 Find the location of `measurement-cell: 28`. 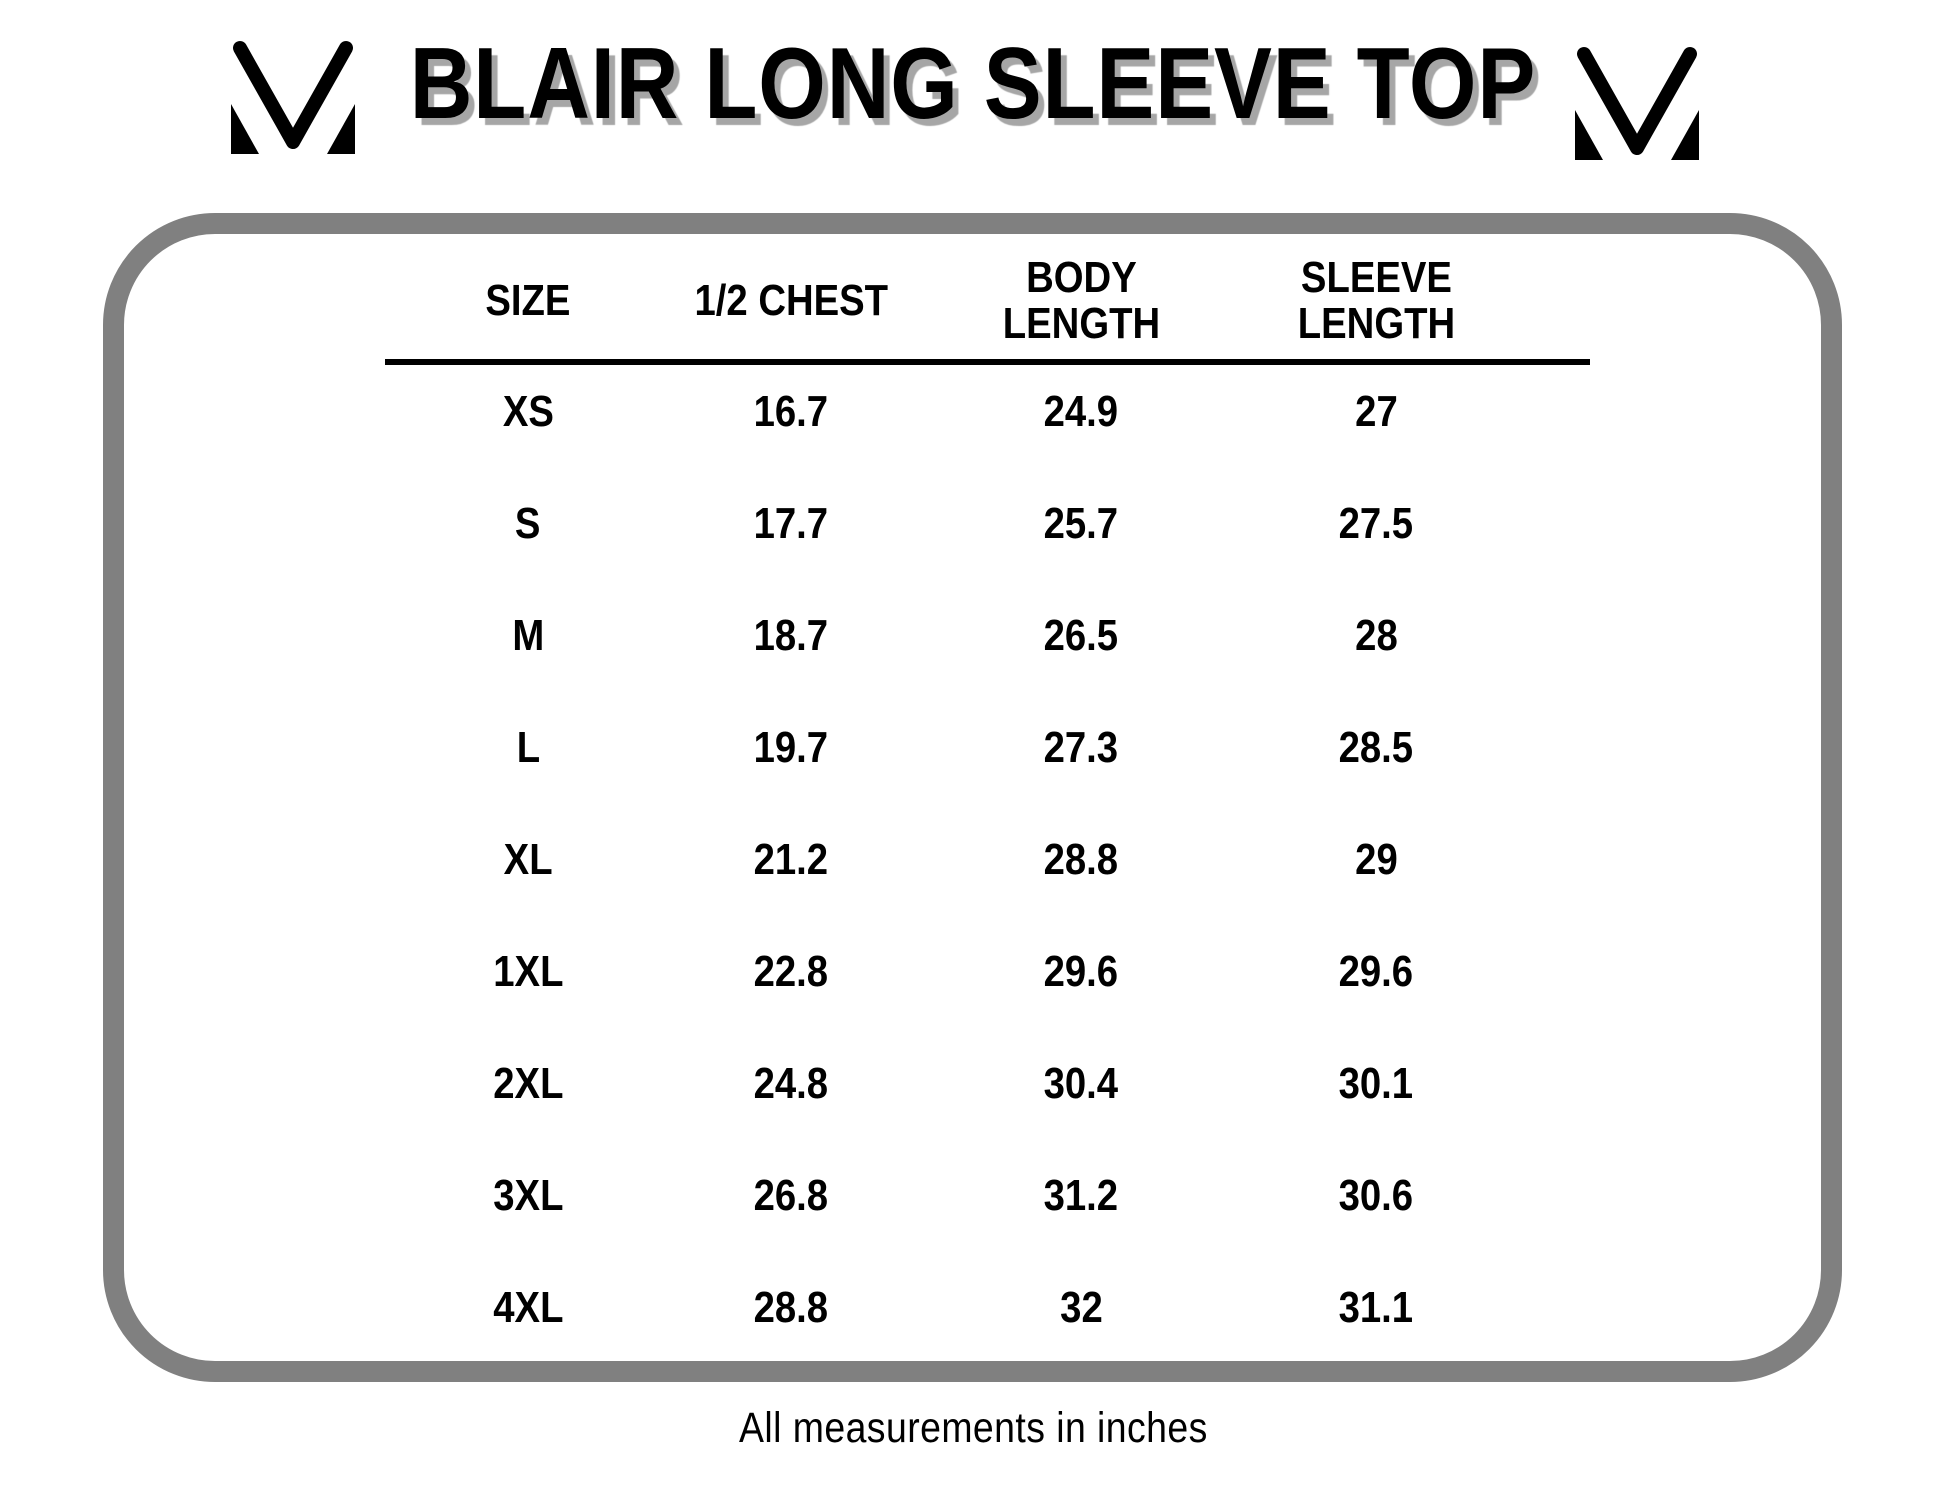

measurement-cell: 28 is located at coordinates (1376, 635).